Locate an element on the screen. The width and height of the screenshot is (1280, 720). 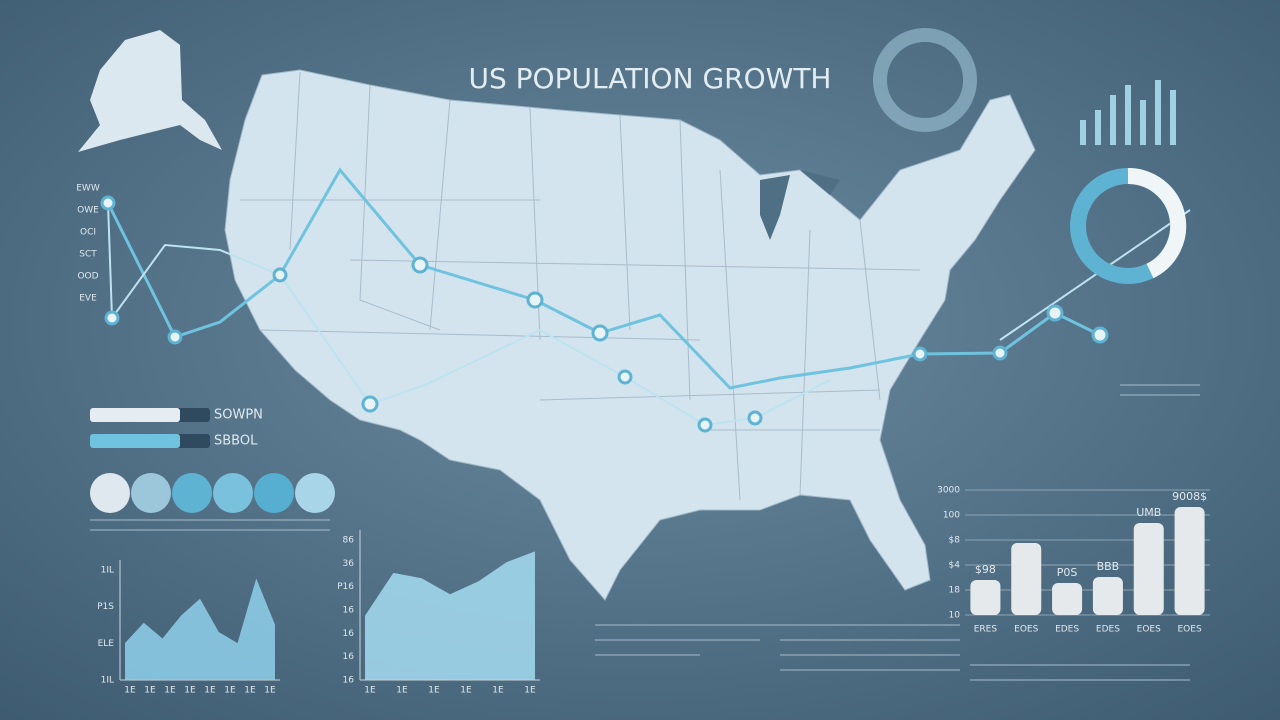
title: US POPULATION GROWTH is located at coordinates (650, 78).